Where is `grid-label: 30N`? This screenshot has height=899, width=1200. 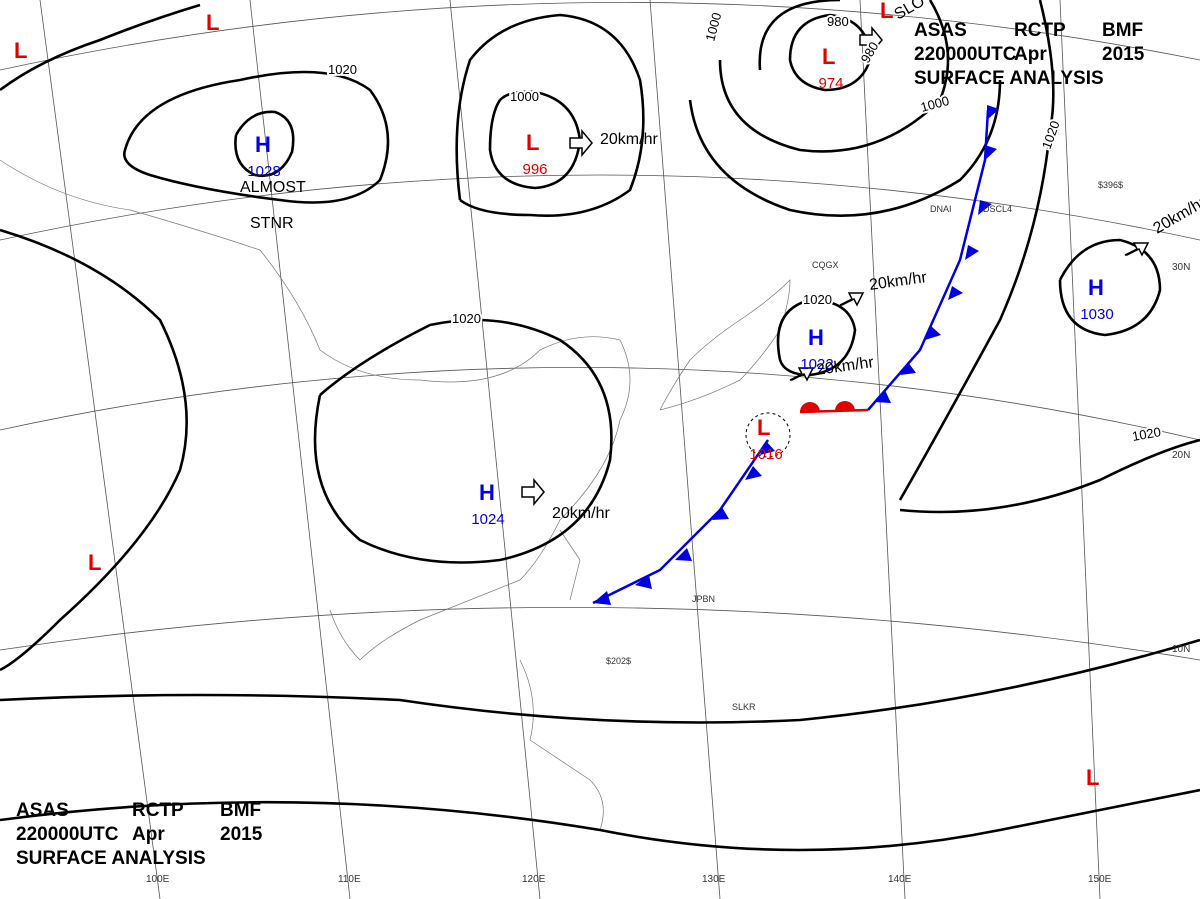 grid-label: 30N is located at coordinates (1181, 267).